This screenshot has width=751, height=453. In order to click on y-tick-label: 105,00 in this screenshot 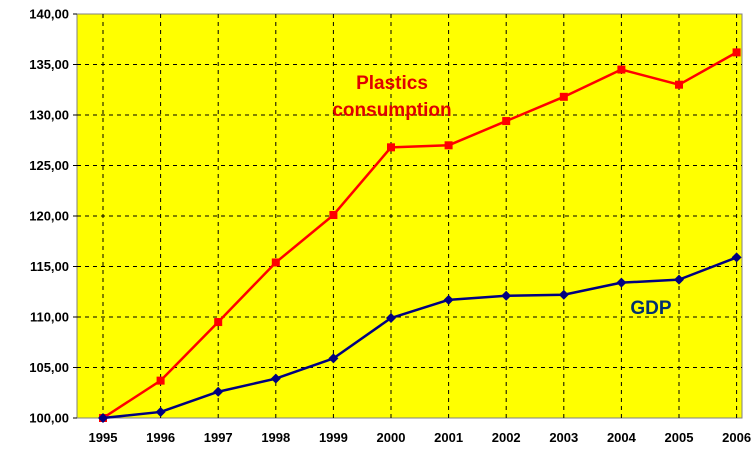, I will do `click(49, 367)`.